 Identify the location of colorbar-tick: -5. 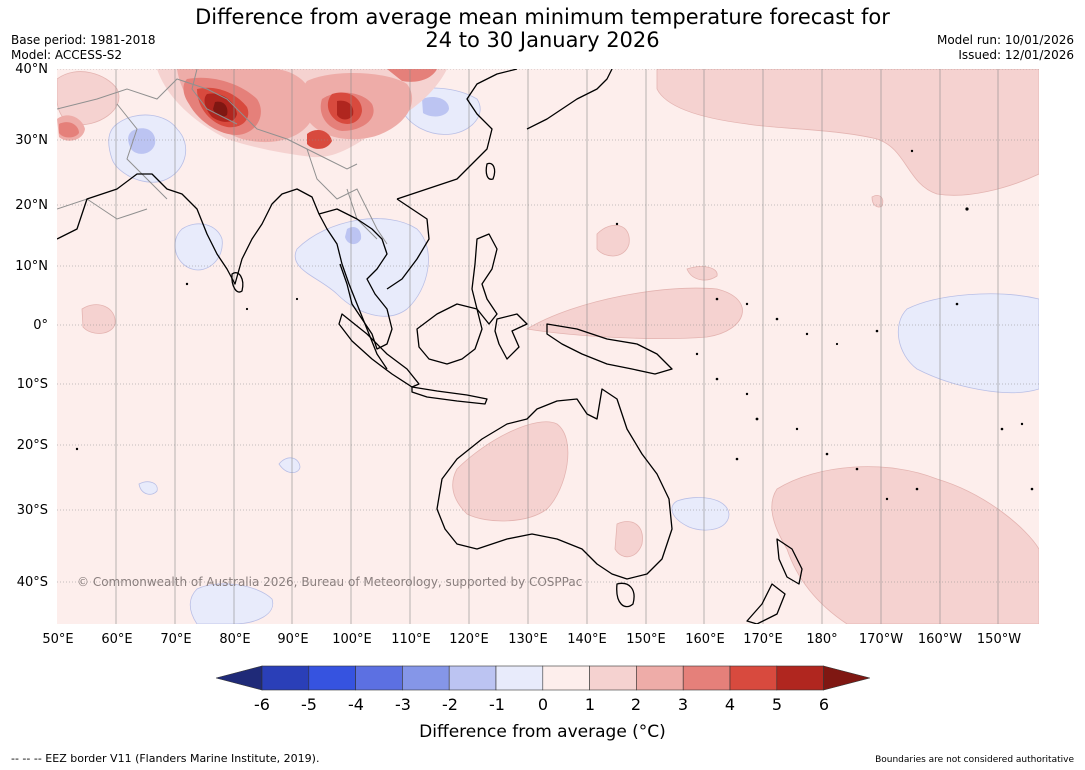
(309, 704).